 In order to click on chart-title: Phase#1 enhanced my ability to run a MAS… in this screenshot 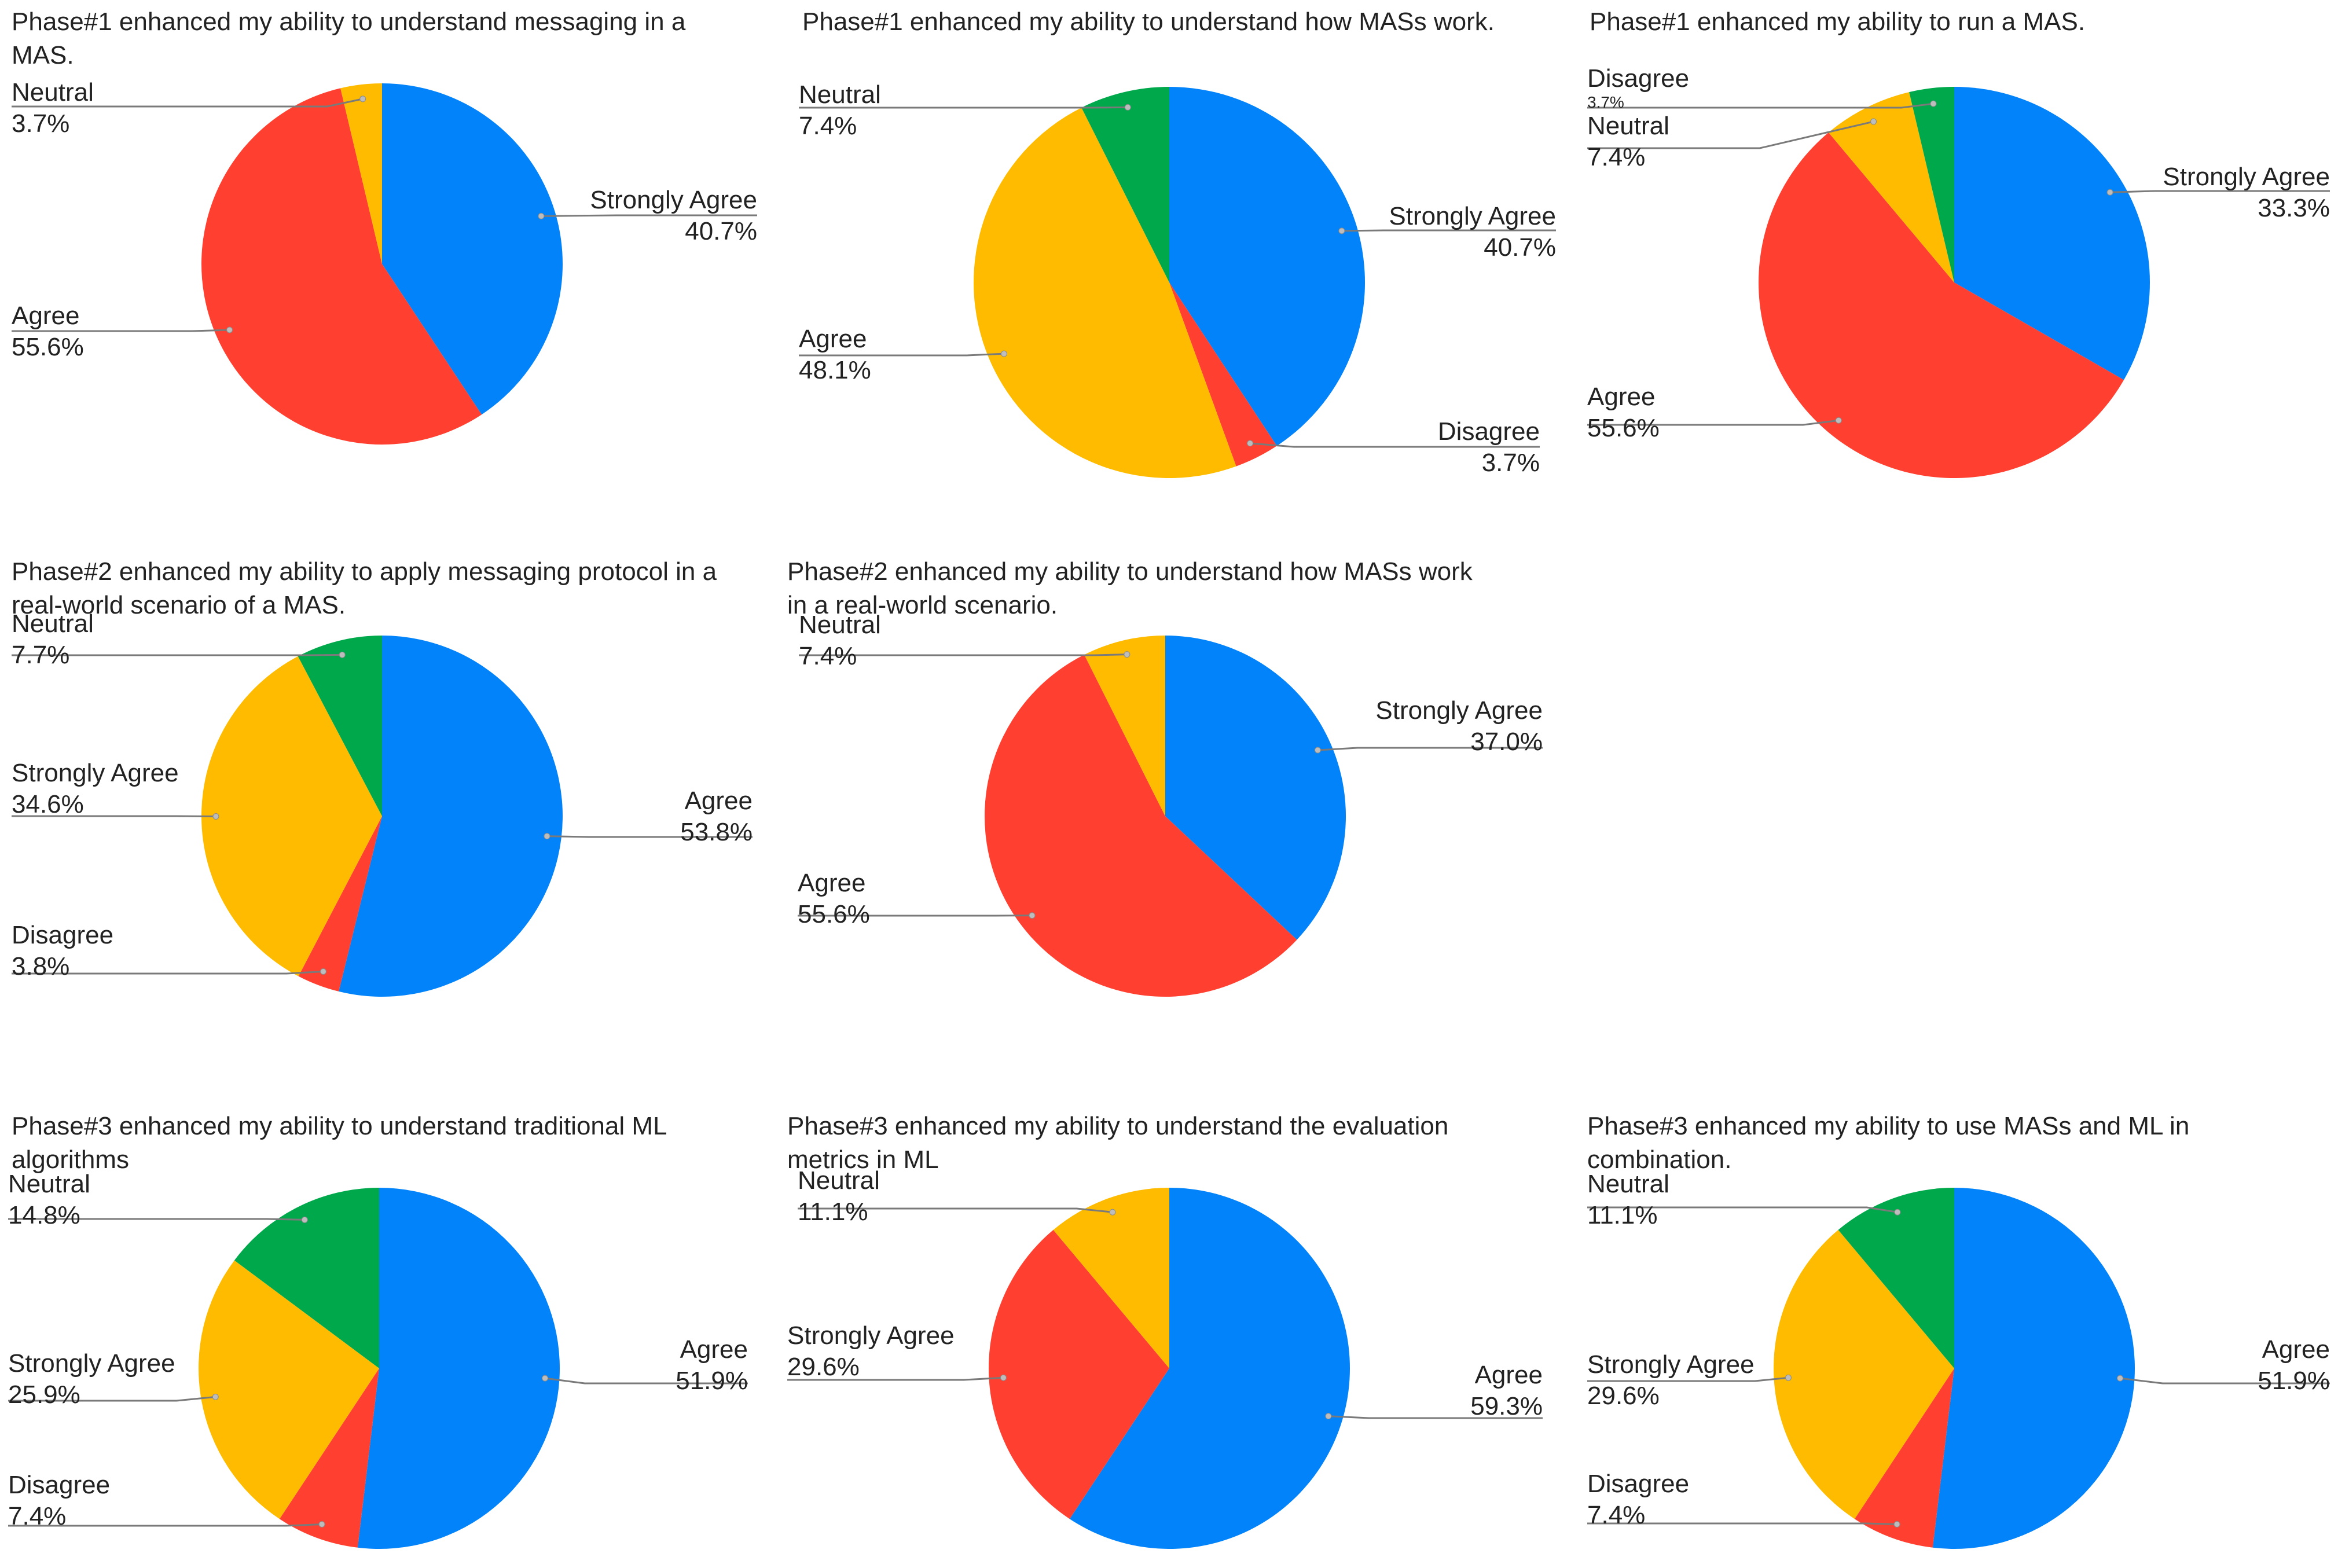, I will do `click(1837, 22)`.